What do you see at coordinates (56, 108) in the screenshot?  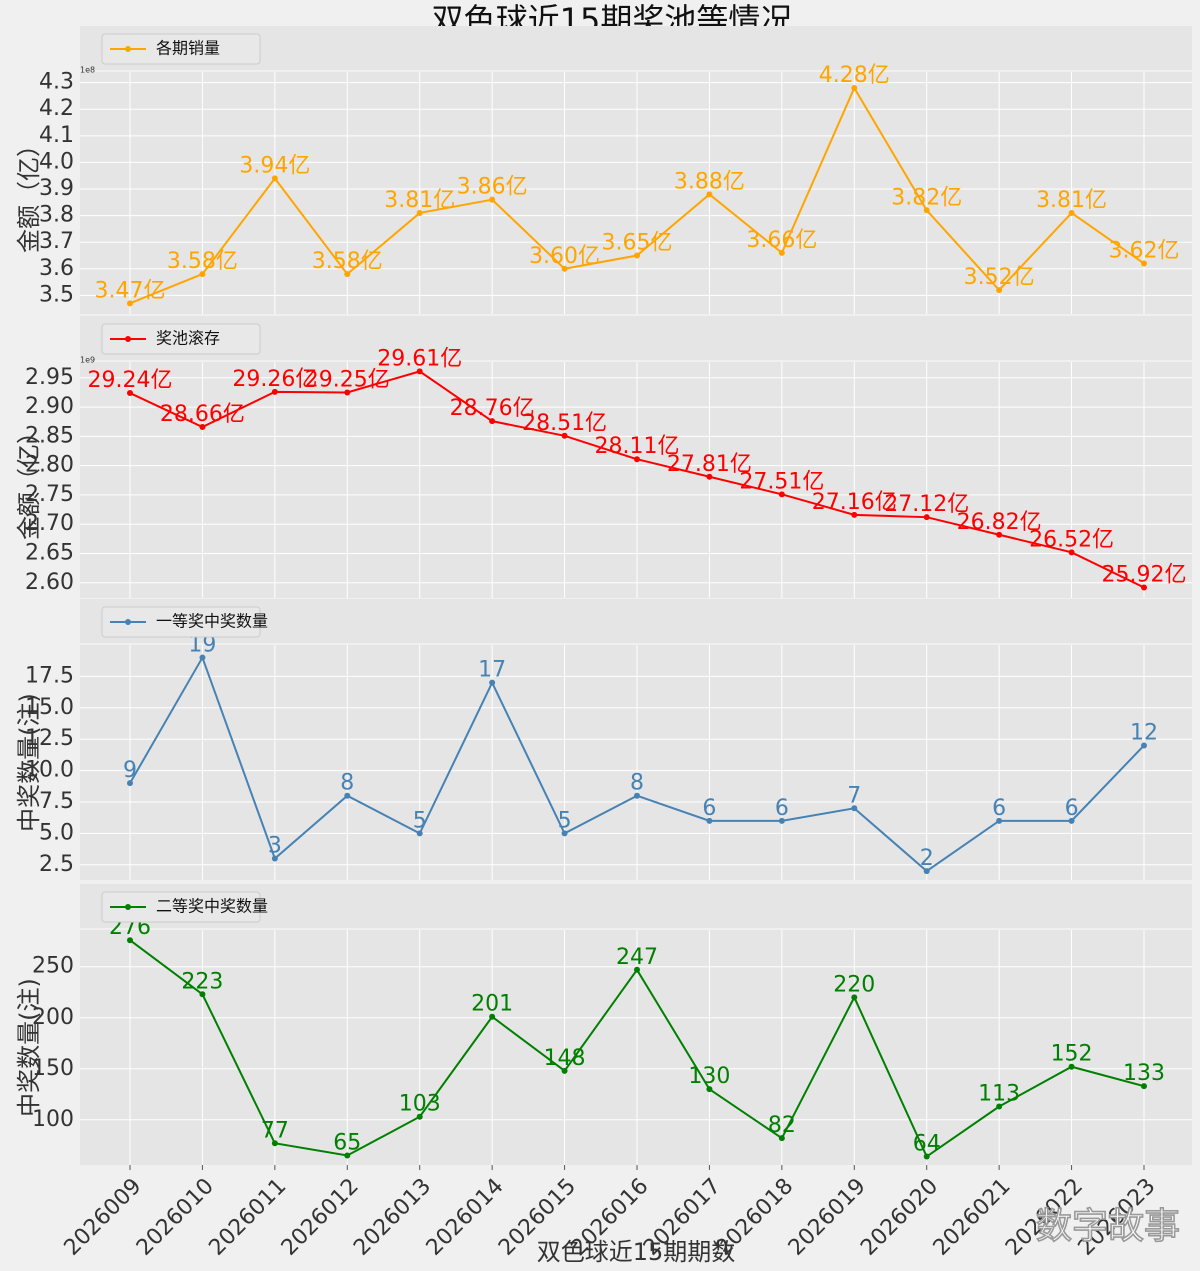 I see `y-tick-label: 4.2` at bounding box center [56, 108].